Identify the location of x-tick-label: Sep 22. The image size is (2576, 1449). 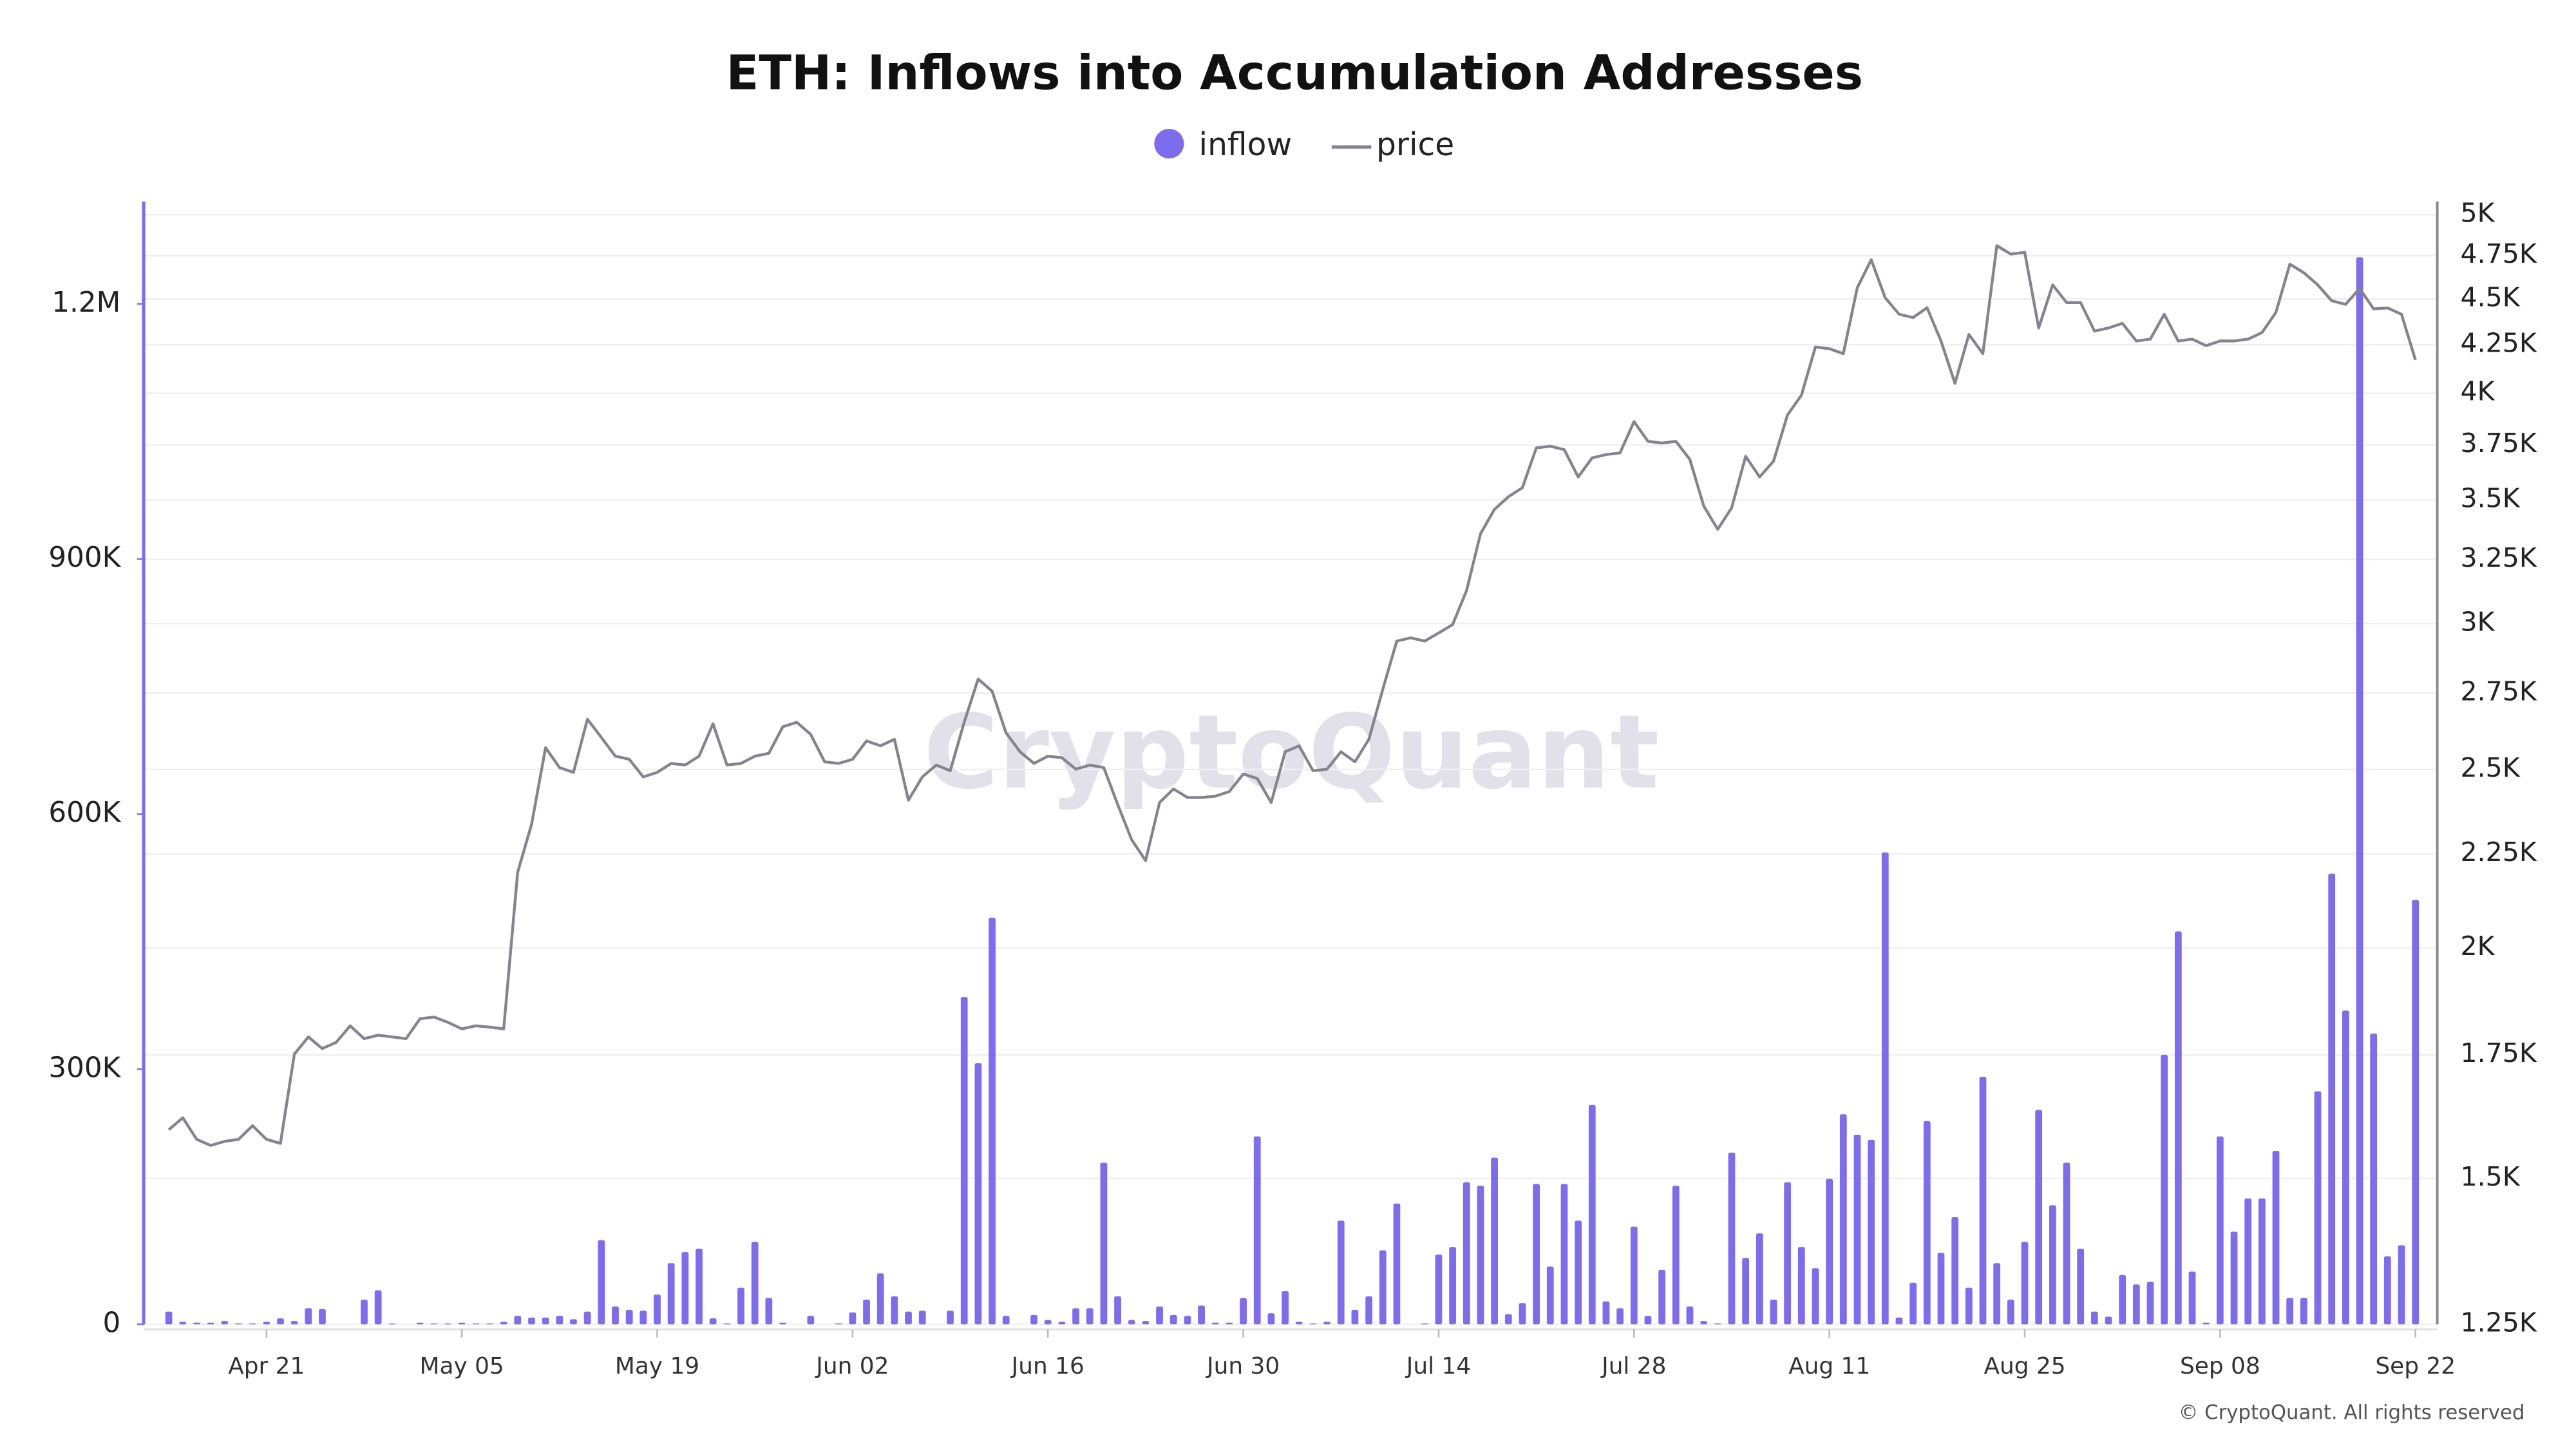
(2415, 1366).